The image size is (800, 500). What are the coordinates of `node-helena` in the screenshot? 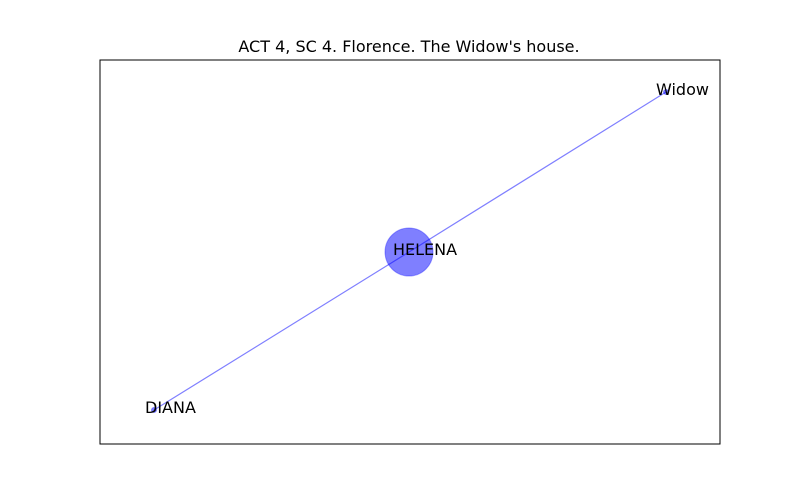 It's located at (409, 252).